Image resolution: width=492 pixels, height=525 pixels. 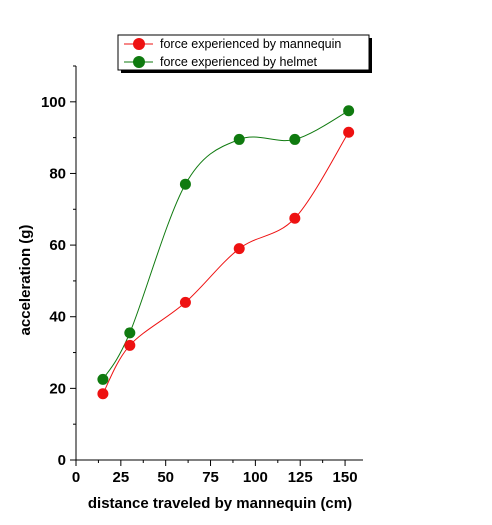 I want to click on x-tick-label: 25, so click(x=121, y=477).